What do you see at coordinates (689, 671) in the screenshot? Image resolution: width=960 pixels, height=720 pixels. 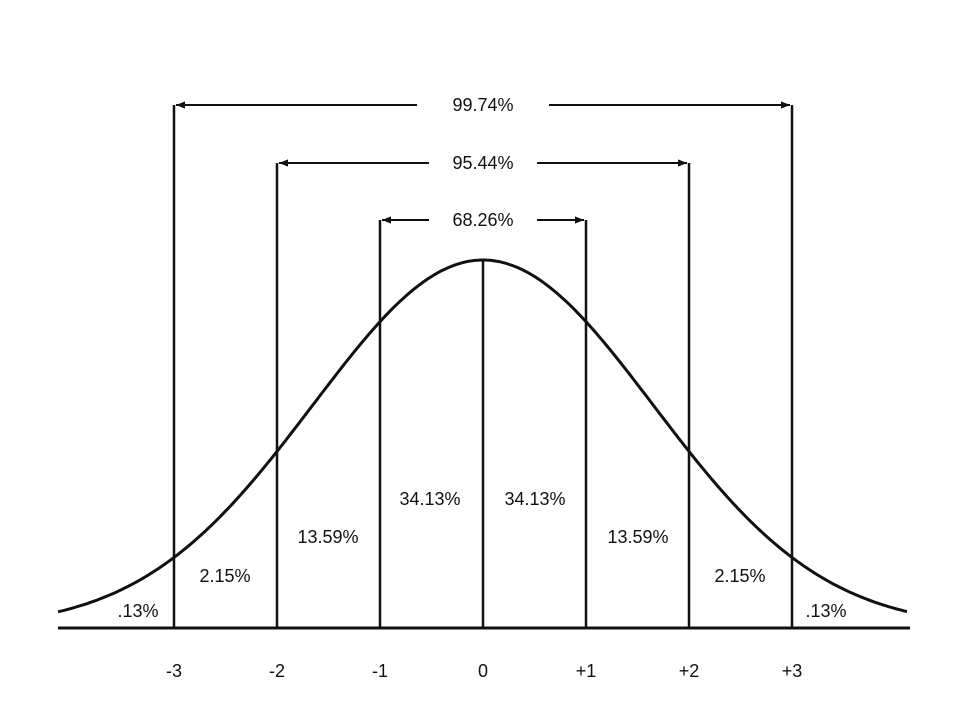 I see `sigma-label: +2` at bounding box center [689, 671].